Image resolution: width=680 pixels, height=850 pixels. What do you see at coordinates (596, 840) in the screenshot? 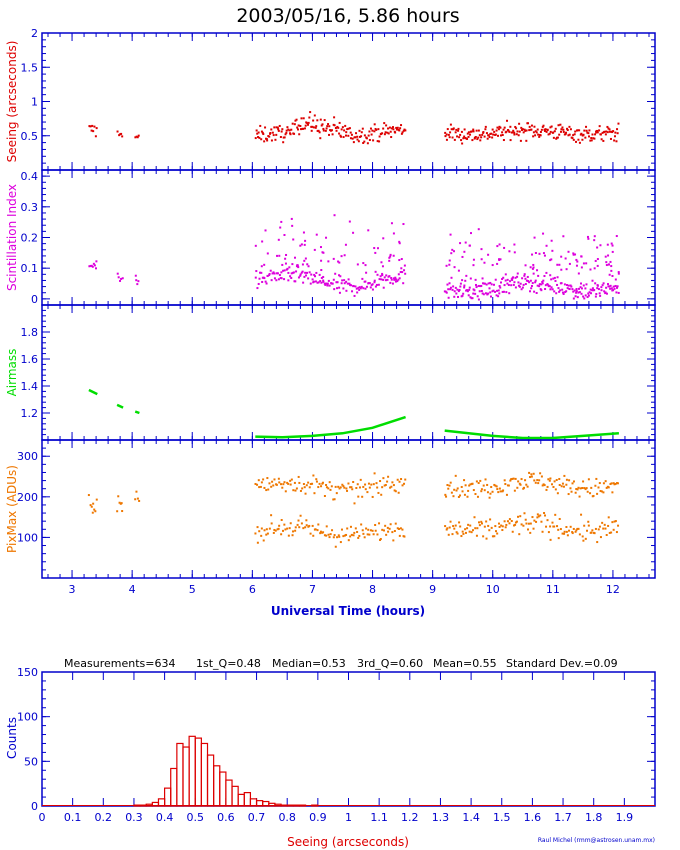
I see `author-credit: Raul Michel (rmm@astrosen.unam.mx)` at bounding box center [596, 840].